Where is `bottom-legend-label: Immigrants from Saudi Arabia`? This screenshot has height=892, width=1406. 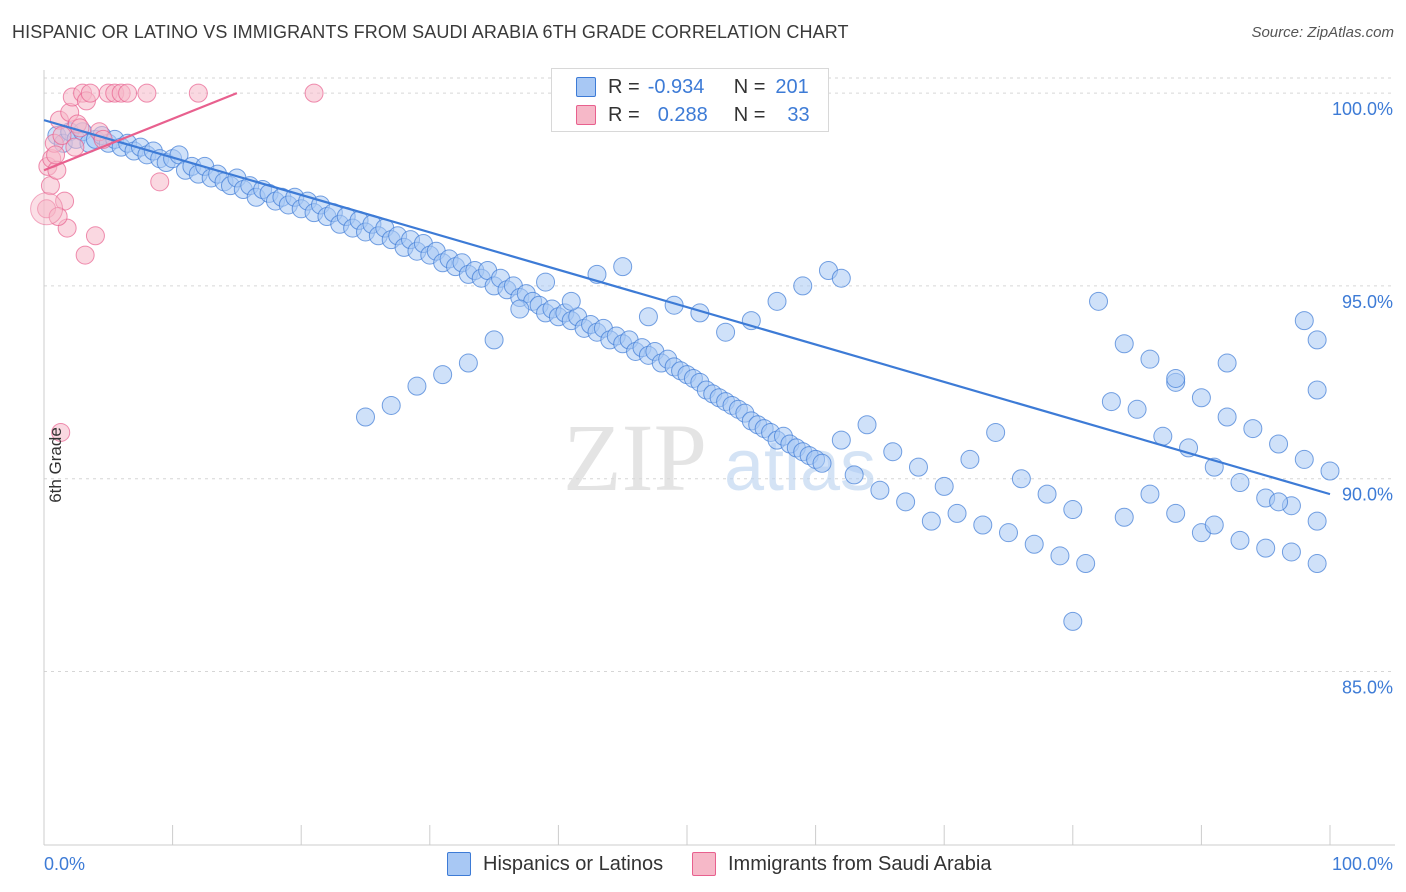 bottom-legend-label: Immigrants from Saudi Arabia is located at coordinates (860, 863).